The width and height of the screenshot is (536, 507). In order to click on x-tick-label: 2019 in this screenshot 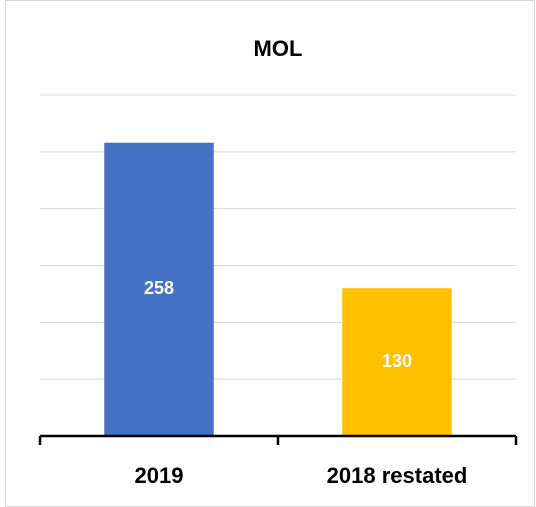, I will do `click(159, 475)`.